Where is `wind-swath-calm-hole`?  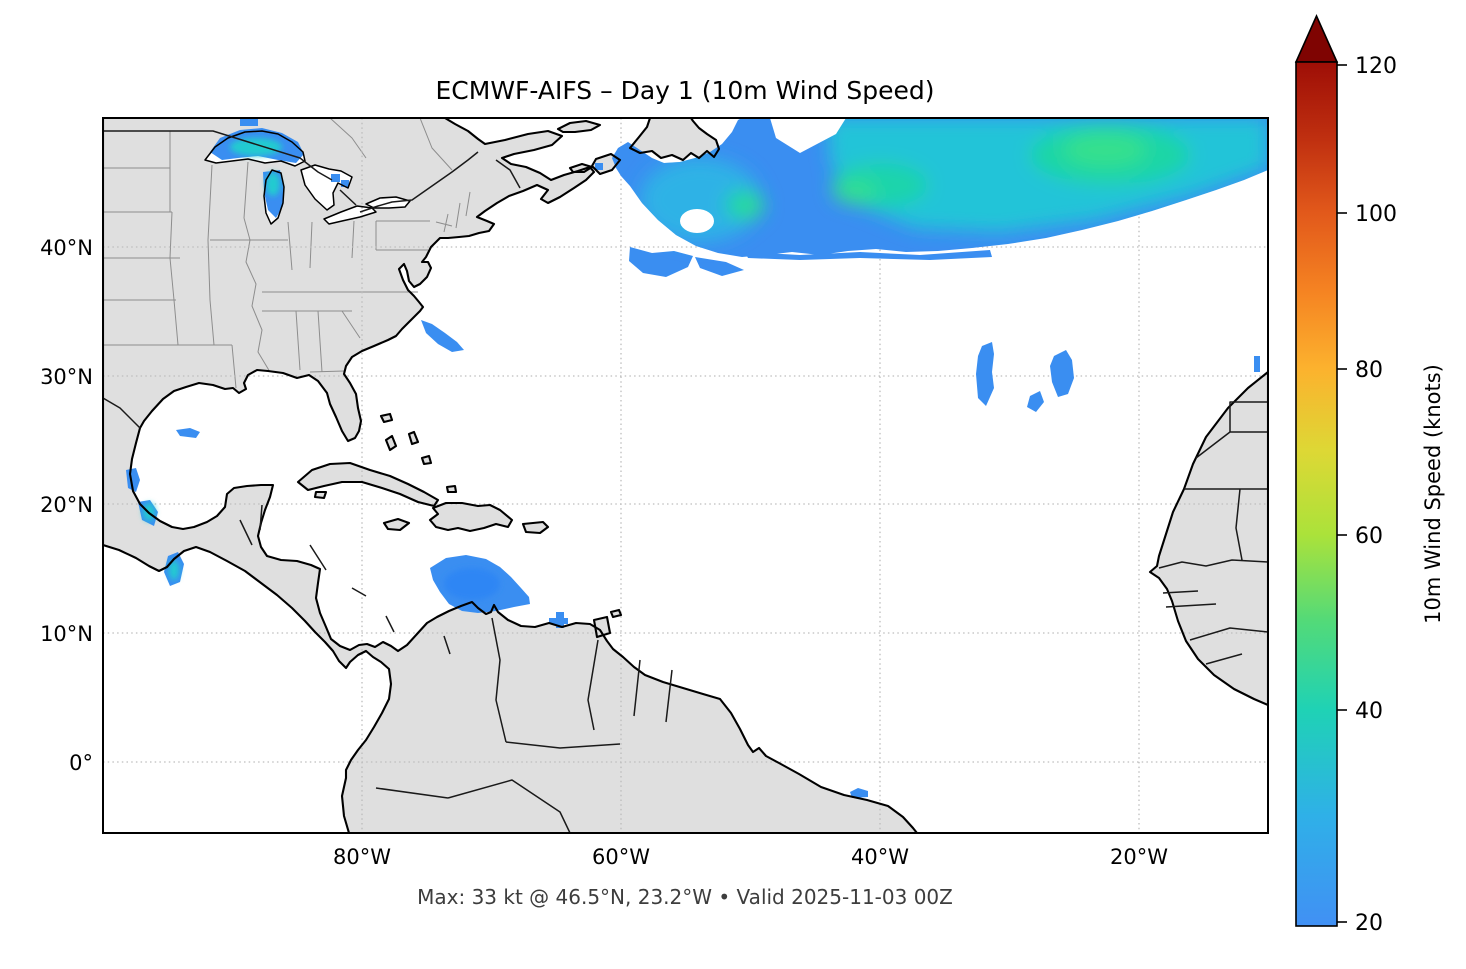
wind-swath-calm-hole is located at coordinates (697, 221).